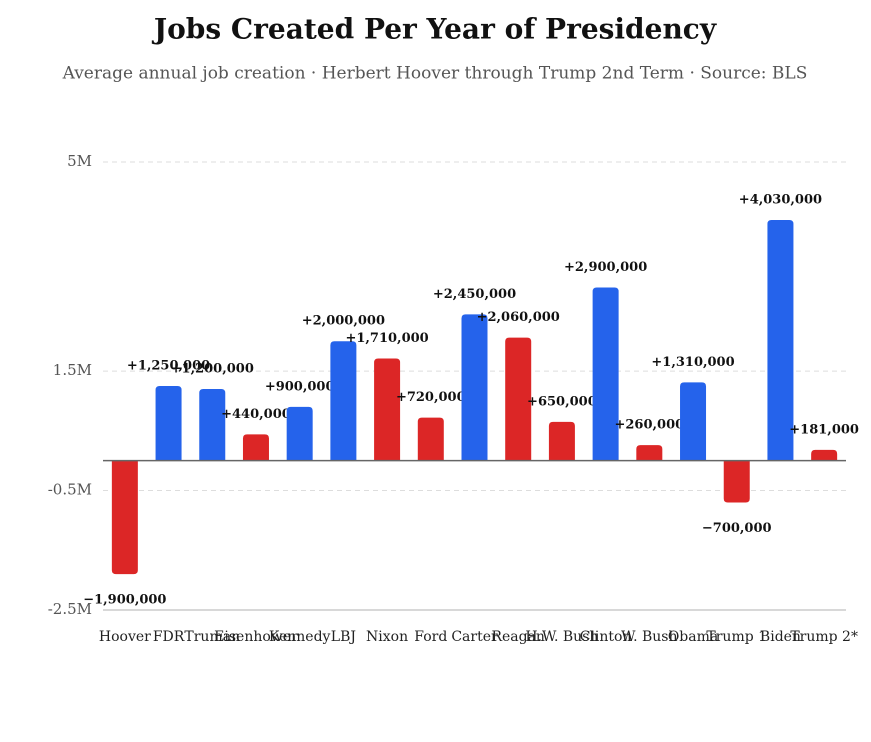 This screenshot has height=742, width=871. What do you see at coordinates (70, 609) in the screenshot?
I see `y-tick-label: -2.5M` at bounding box center [70, 609].